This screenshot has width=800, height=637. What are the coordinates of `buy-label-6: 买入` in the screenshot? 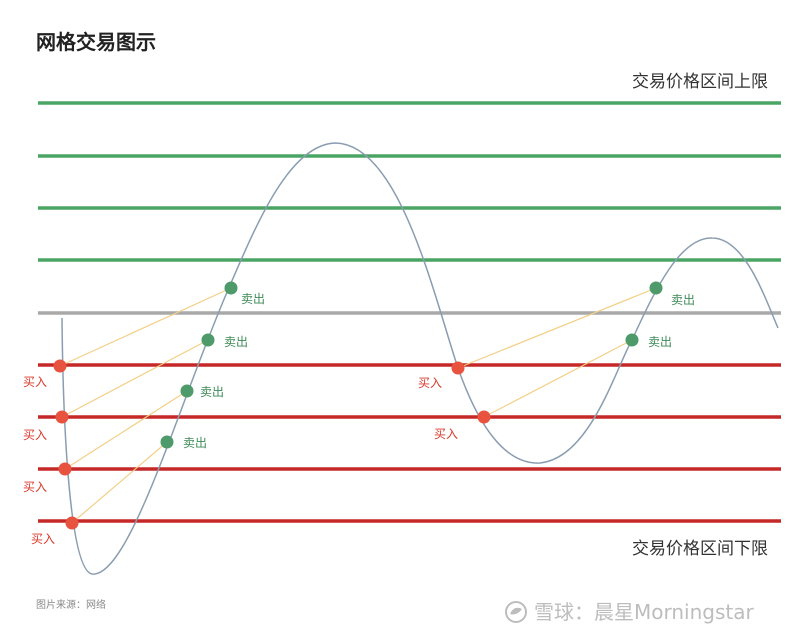 It's located at (446, 434).